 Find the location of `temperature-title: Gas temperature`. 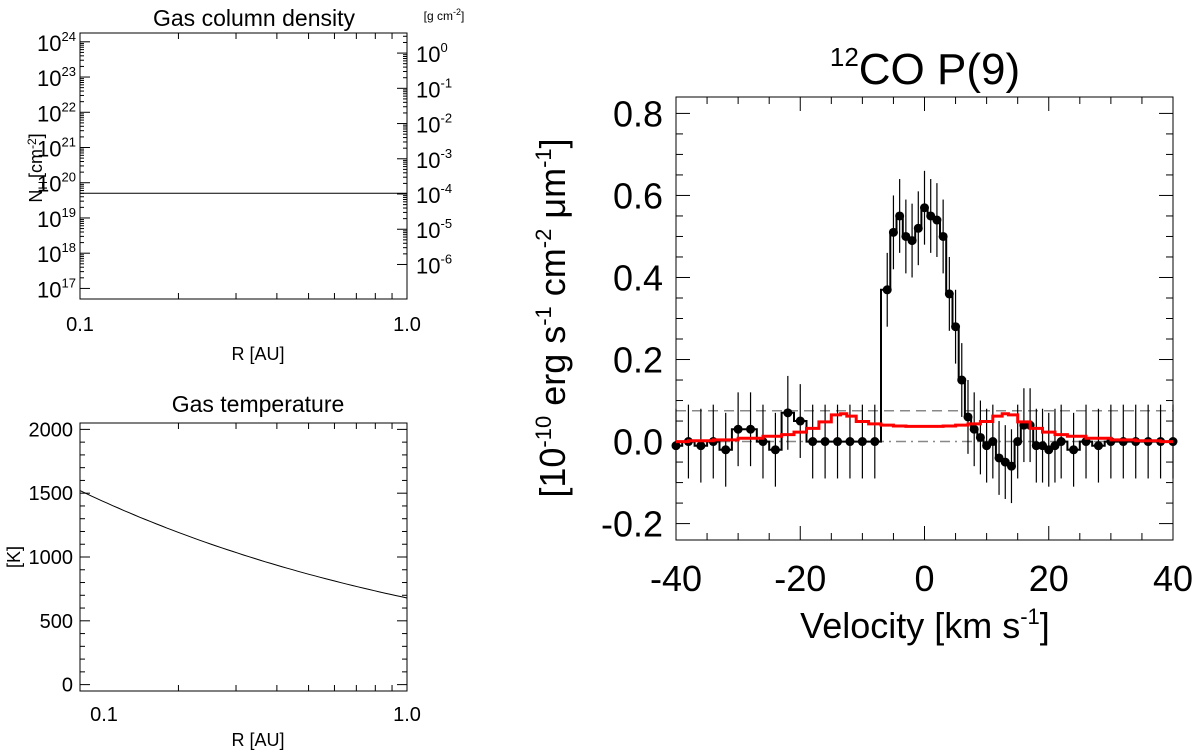

temperature-title: Gas temperature is located at coordinates (258, 404).